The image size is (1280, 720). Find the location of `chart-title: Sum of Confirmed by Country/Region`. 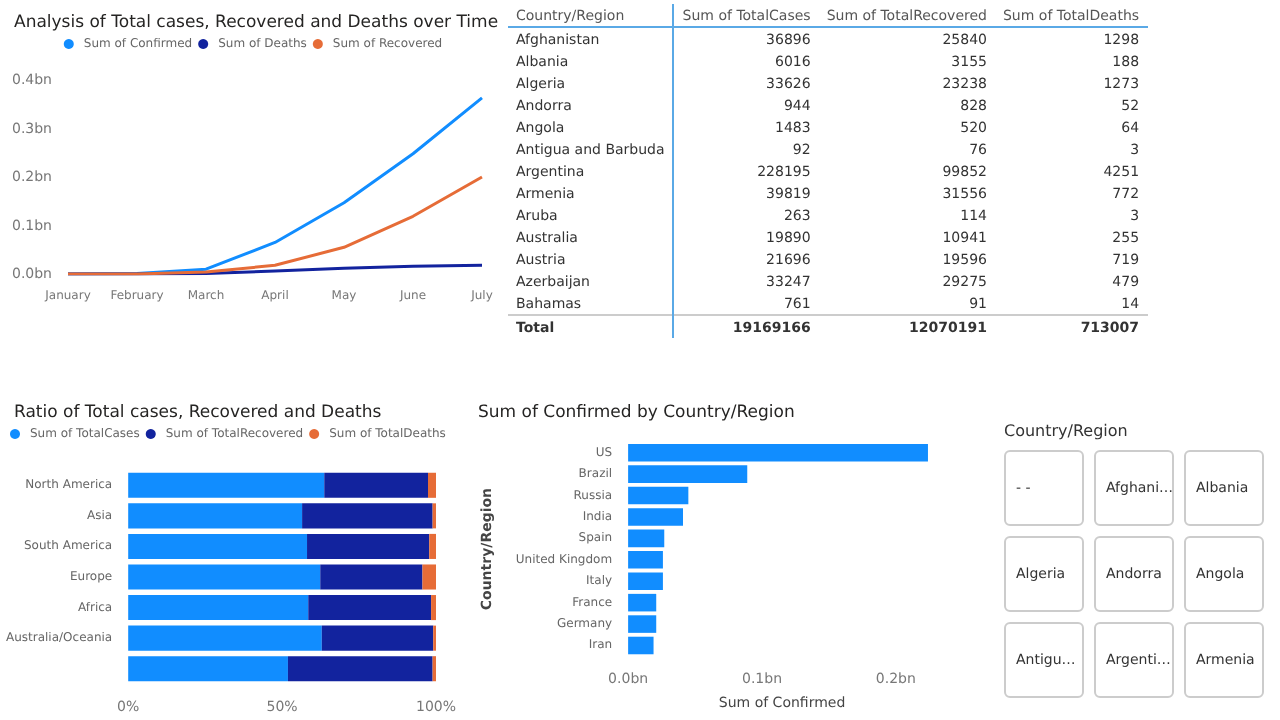

chart-title: Sum of Confirmed by Country/Region is located at coordinates (636, 413).